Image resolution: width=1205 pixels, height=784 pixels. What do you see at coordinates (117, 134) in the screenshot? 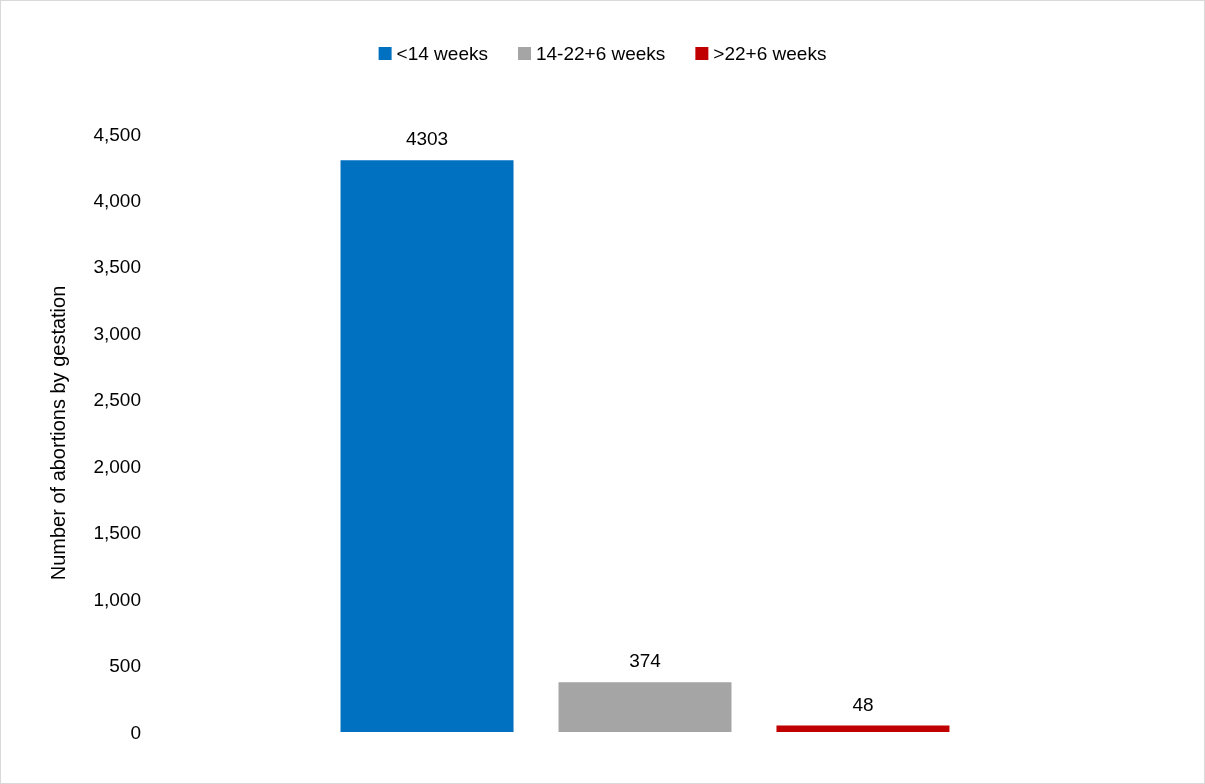
I see `y-tick-label: 4,500` at bounding box center [117, 134].